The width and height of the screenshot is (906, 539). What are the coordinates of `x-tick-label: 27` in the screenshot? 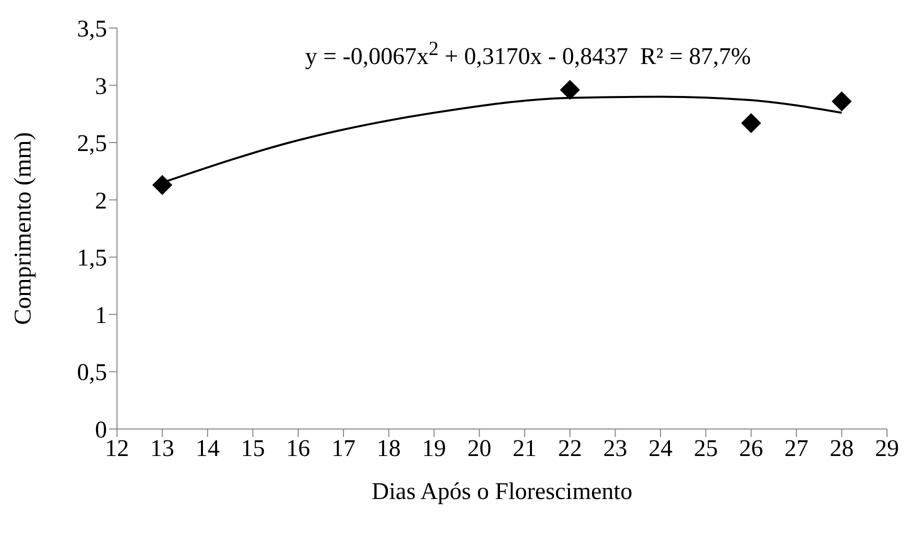 It's located at (796, 449).